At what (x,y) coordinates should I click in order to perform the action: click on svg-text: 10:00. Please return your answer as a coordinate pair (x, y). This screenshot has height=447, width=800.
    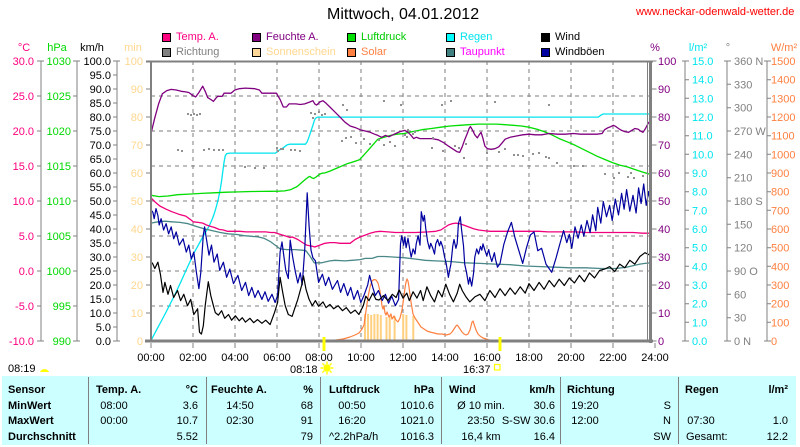
    Looking at the image, I should click on (361, 358).